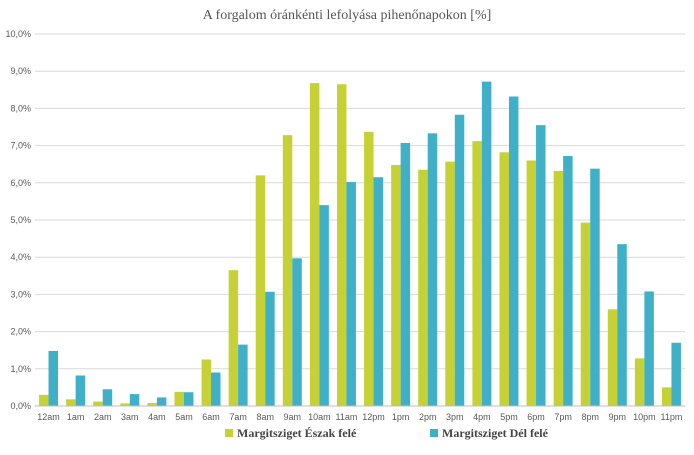 Image resolution: width=694 pixels, height=455 pixels. I want to click on x-tick-label: 9pm, so click(618, 417).